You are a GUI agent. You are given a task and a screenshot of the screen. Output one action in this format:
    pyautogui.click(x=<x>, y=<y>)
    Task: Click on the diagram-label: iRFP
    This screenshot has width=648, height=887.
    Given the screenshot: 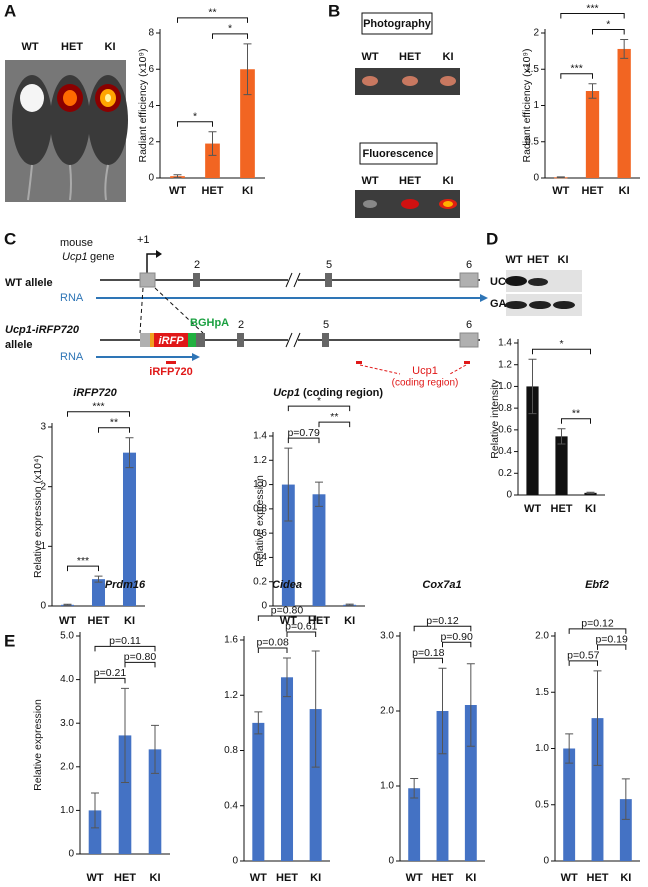 What is the action you would take?
    pyautogui.click(x=171, y=341)
    